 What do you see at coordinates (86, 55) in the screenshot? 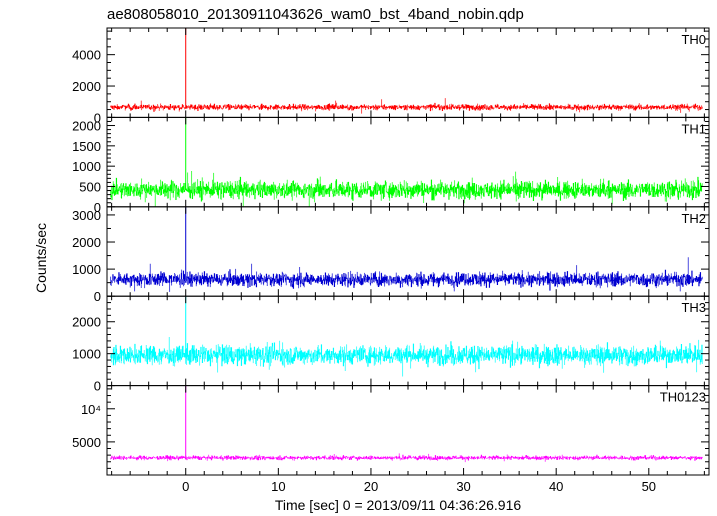
I see `y-tick-label: 4000` at bounding box center [86, 55].